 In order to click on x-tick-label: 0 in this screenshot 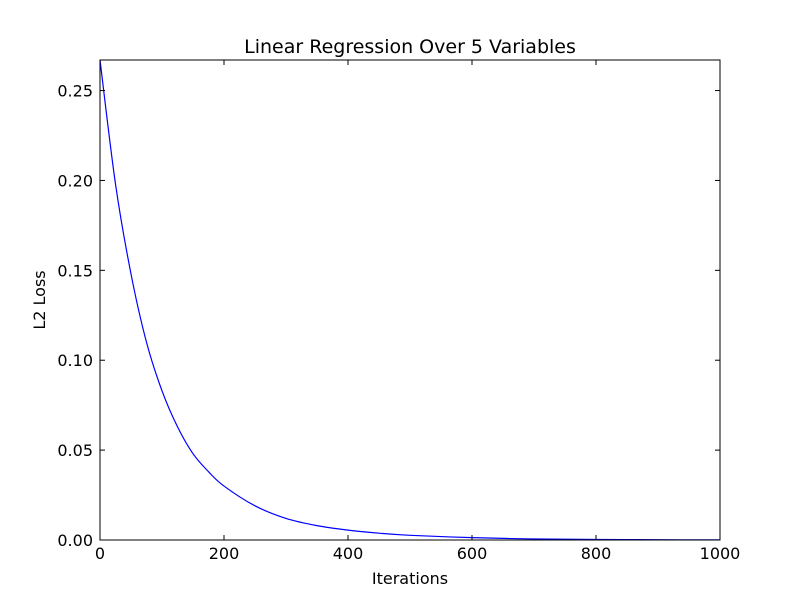, I will do `click(100, 553)`.